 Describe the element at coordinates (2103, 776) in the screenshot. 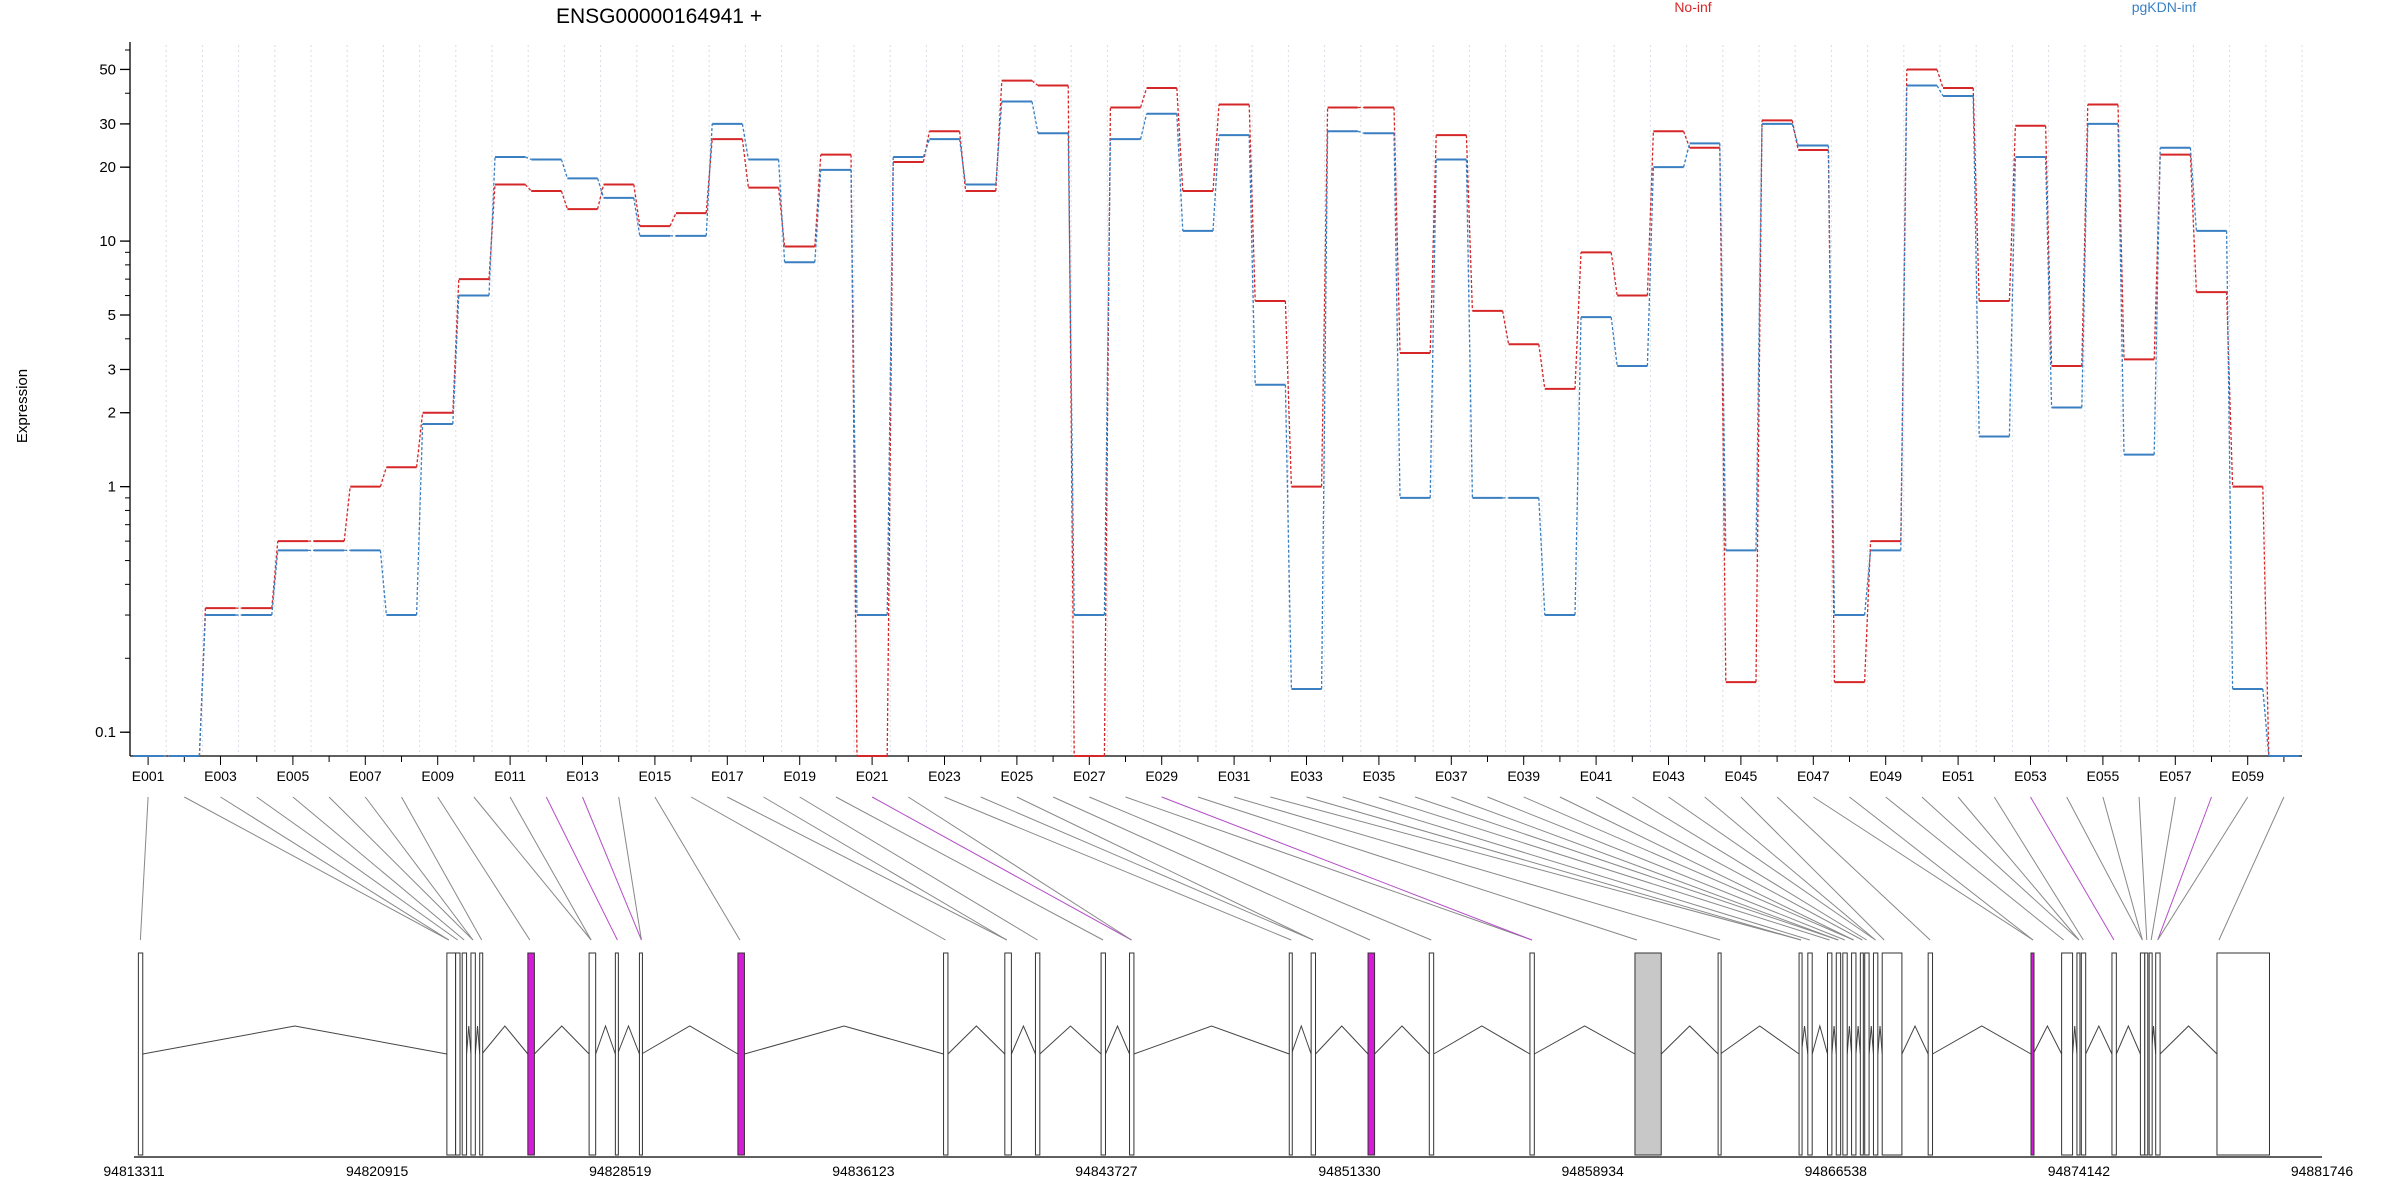

I see `x-tick-label: E055` at that location.